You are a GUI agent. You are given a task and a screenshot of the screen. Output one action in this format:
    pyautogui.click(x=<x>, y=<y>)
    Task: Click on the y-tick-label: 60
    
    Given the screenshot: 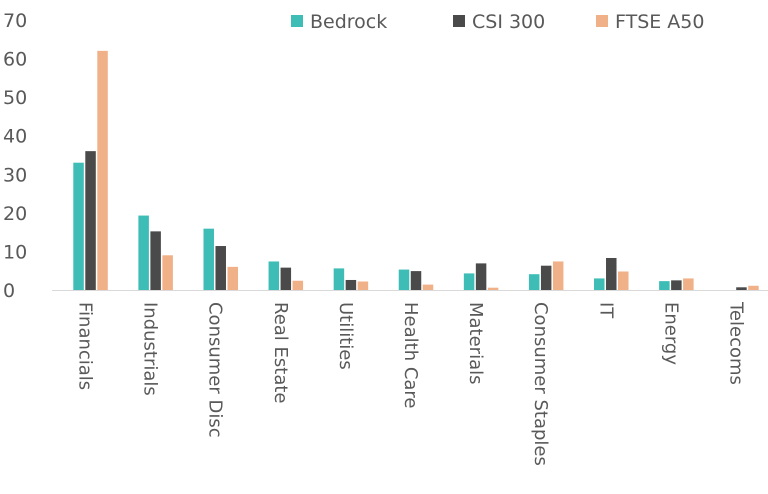 What is the action you would take?
    pyautogui.click(x=15, y=60)
    